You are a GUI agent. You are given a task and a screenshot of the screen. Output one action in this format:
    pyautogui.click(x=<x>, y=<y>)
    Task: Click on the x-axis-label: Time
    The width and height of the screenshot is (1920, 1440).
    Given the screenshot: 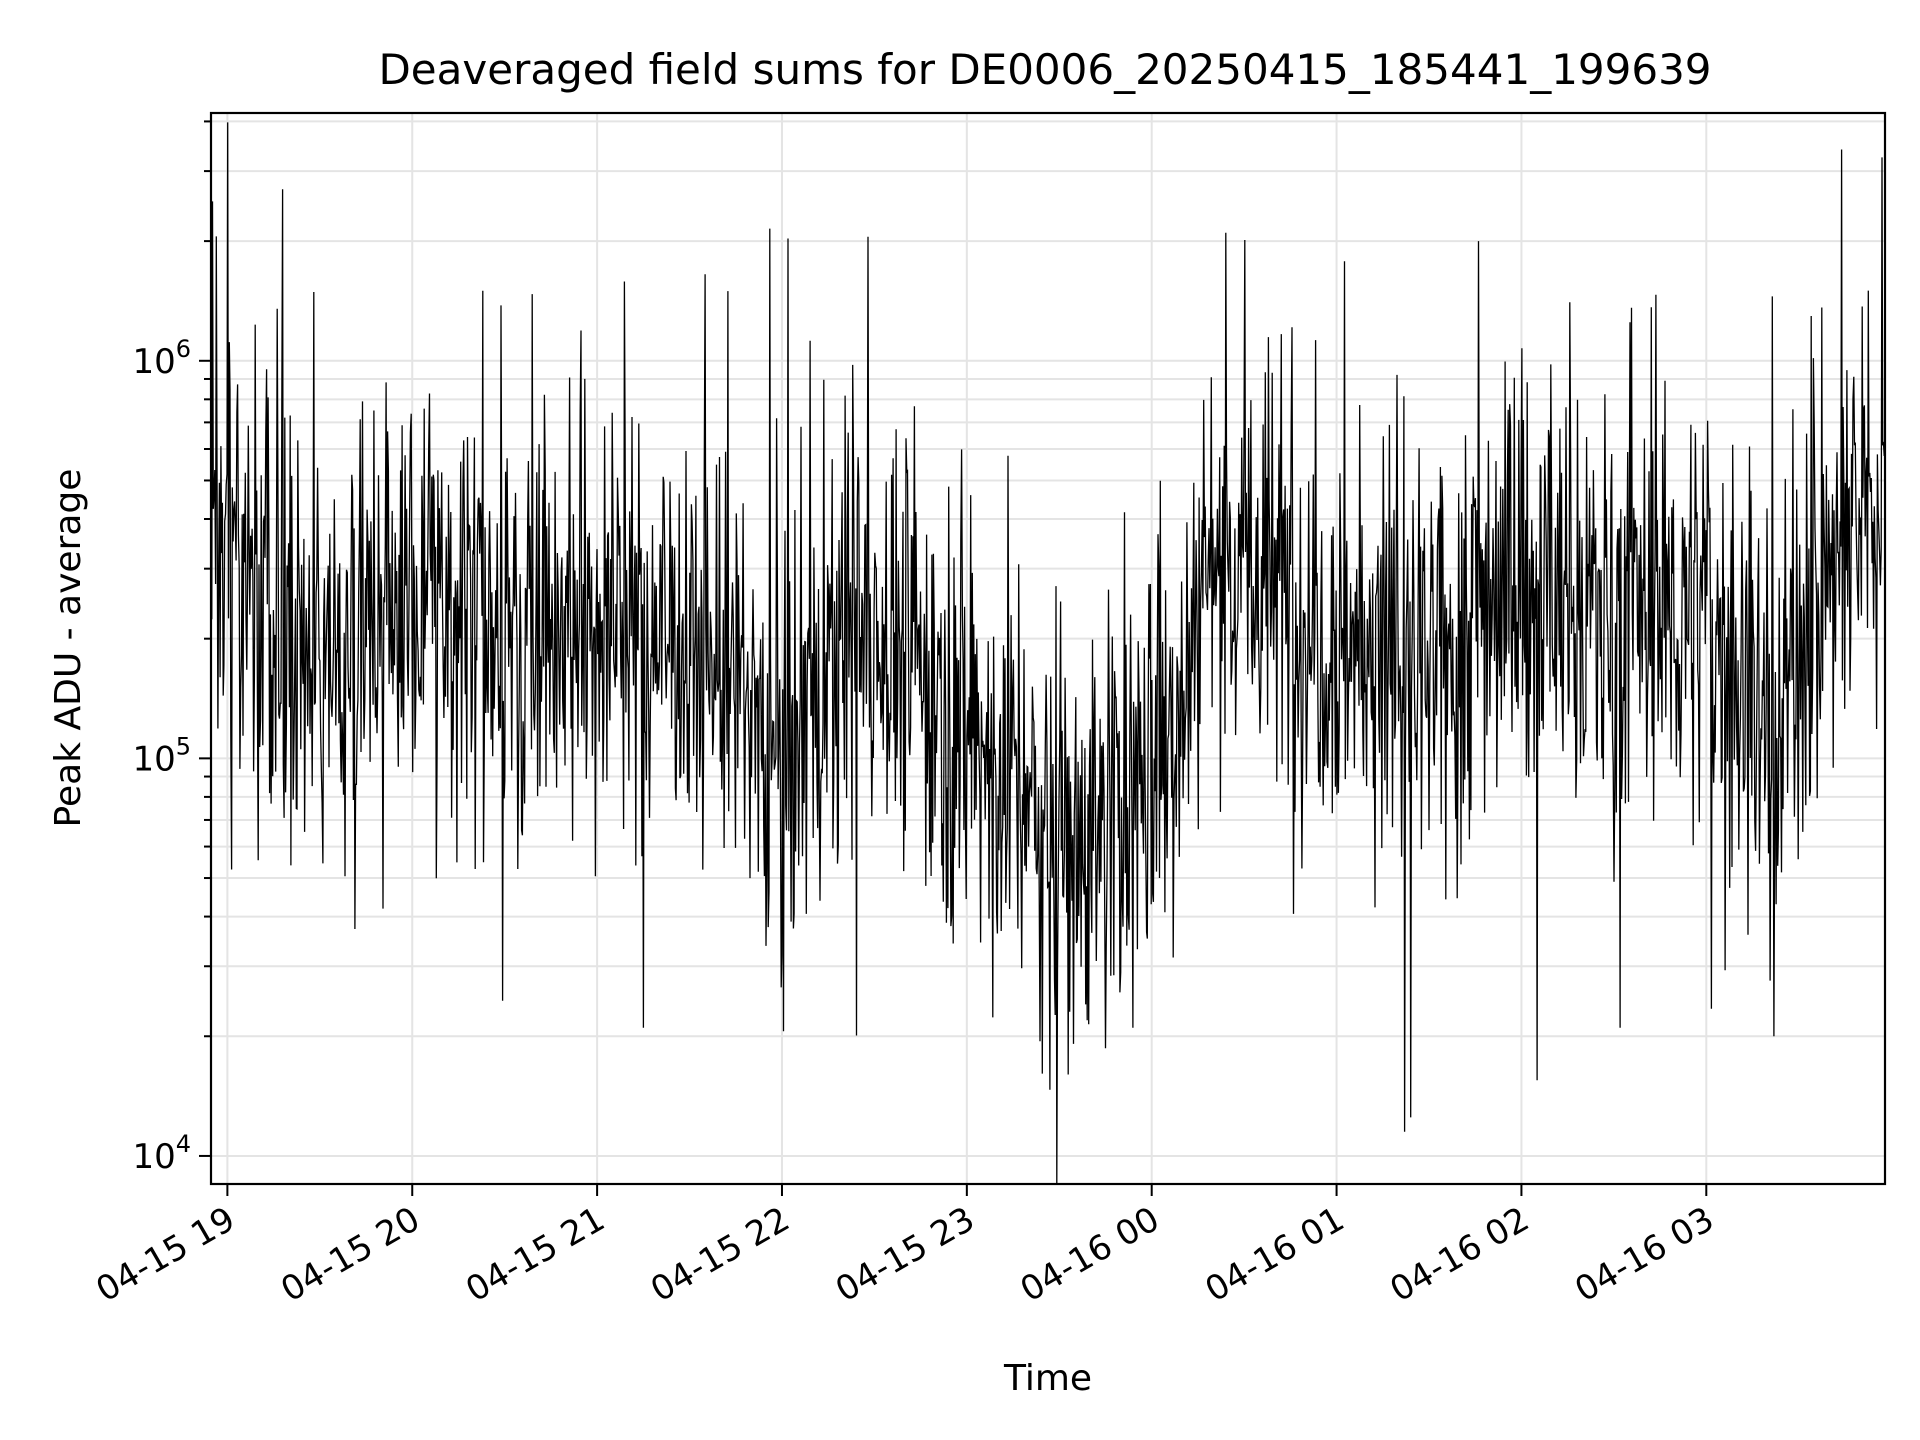 What is the action you would take?
    pyautogui.click(x=1047, y=1378)
    